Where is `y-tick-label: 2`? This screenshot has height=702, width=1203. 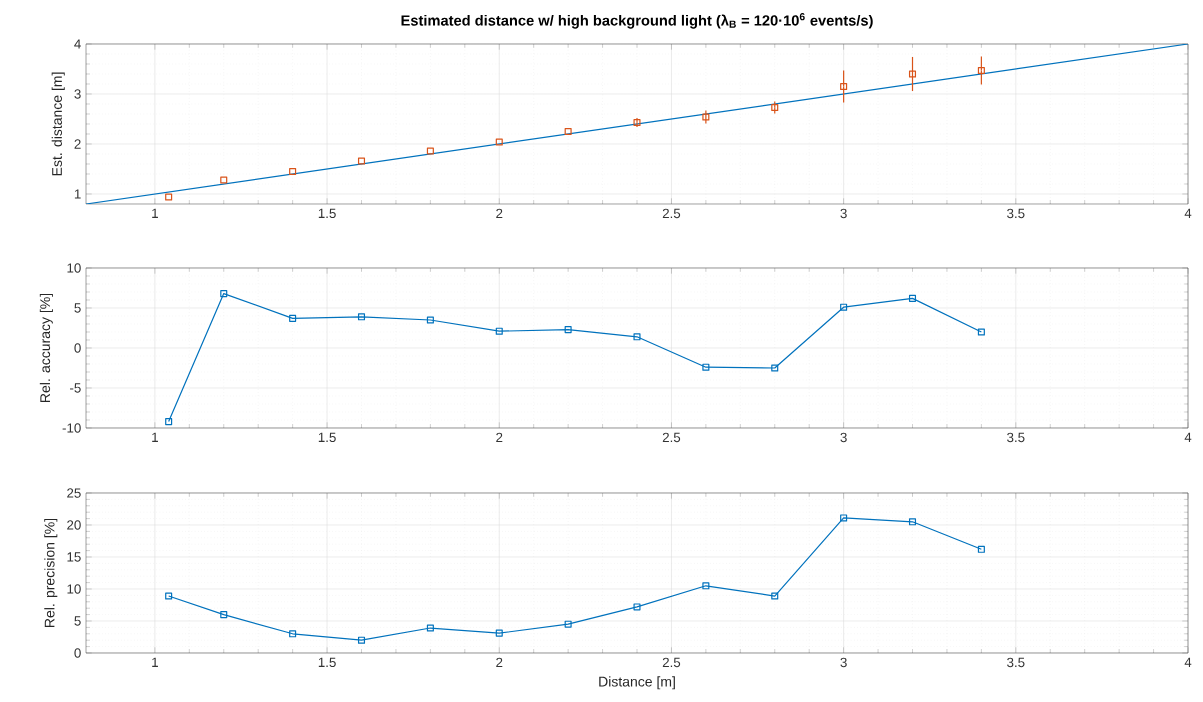 y-tick-label: 2 is located at coordinates (77, 144).